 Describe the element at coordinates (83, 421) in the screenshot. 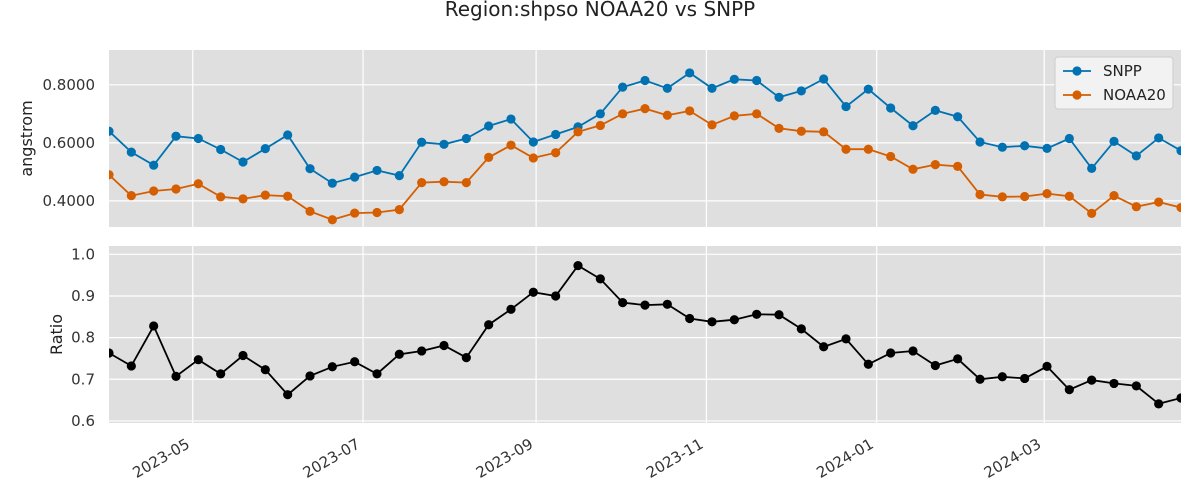

I see `y-tick-label: 0.6` at that location.